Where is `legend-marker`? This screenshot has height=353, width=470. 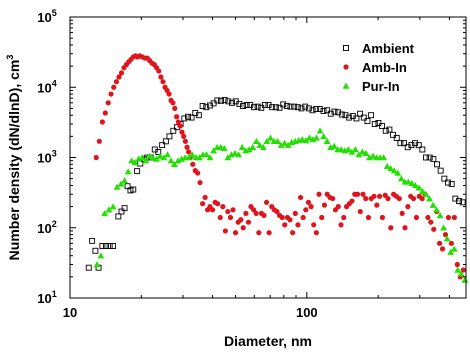
legend-marker is located at coordinates (346, 48).